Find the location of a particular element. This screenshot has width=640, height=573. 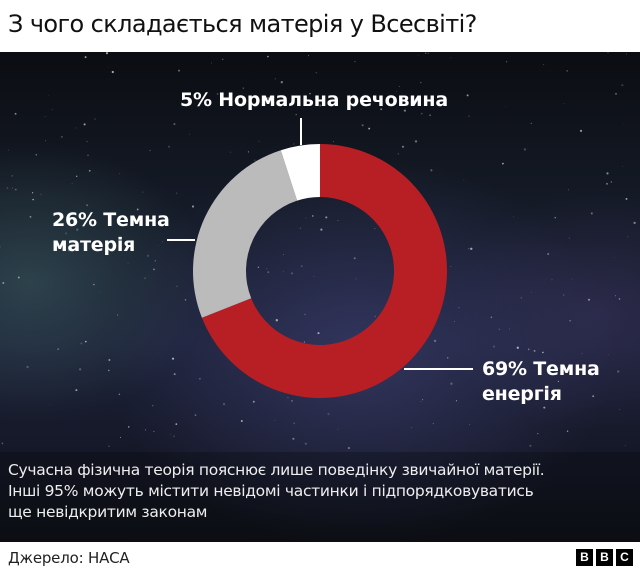

chart-title: З чого складається матерія у Всесвіті? is located at coordinates (242, 24).